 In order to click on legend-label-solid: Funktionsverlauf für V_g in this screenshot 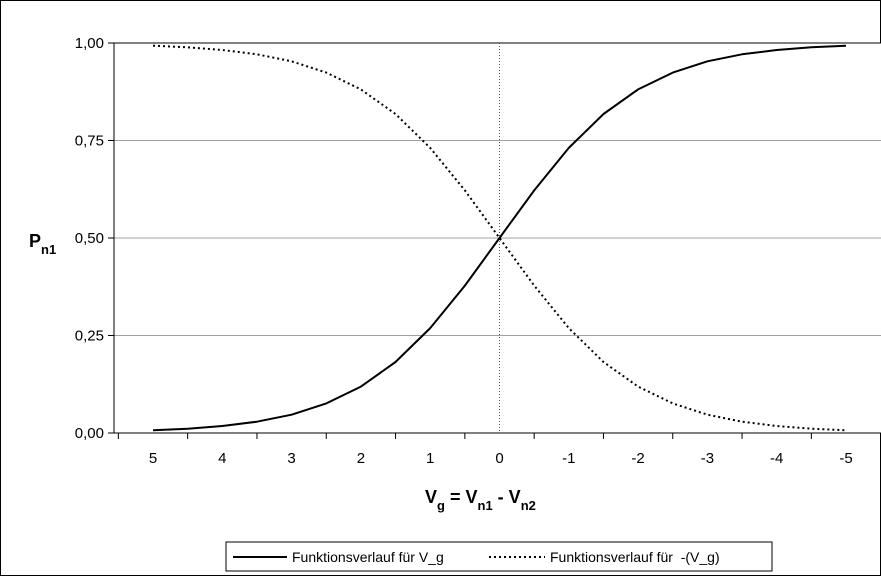, I will do `click(368, 557)`.